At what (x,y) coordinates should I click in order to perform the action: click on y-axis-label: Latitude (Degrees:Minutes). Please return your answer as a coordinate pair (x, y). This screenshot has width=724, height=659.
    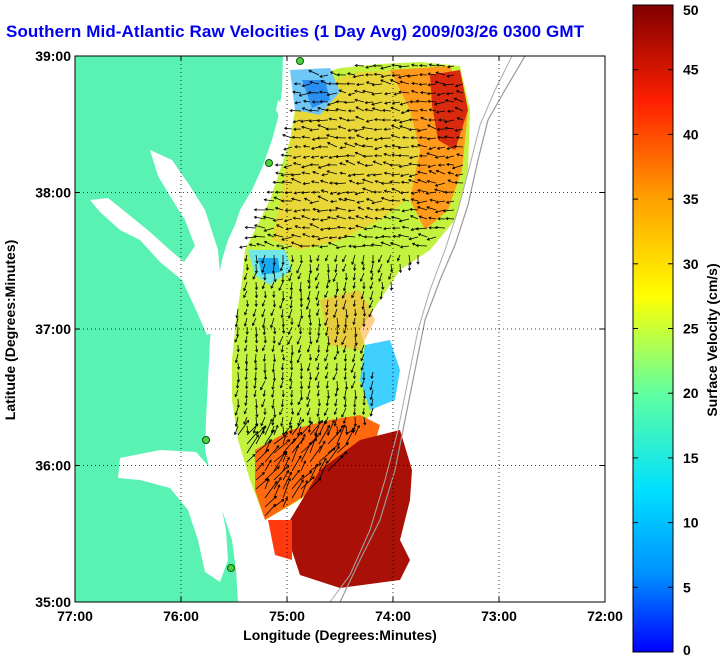
    Looking at the image, I should click on (10, 330).